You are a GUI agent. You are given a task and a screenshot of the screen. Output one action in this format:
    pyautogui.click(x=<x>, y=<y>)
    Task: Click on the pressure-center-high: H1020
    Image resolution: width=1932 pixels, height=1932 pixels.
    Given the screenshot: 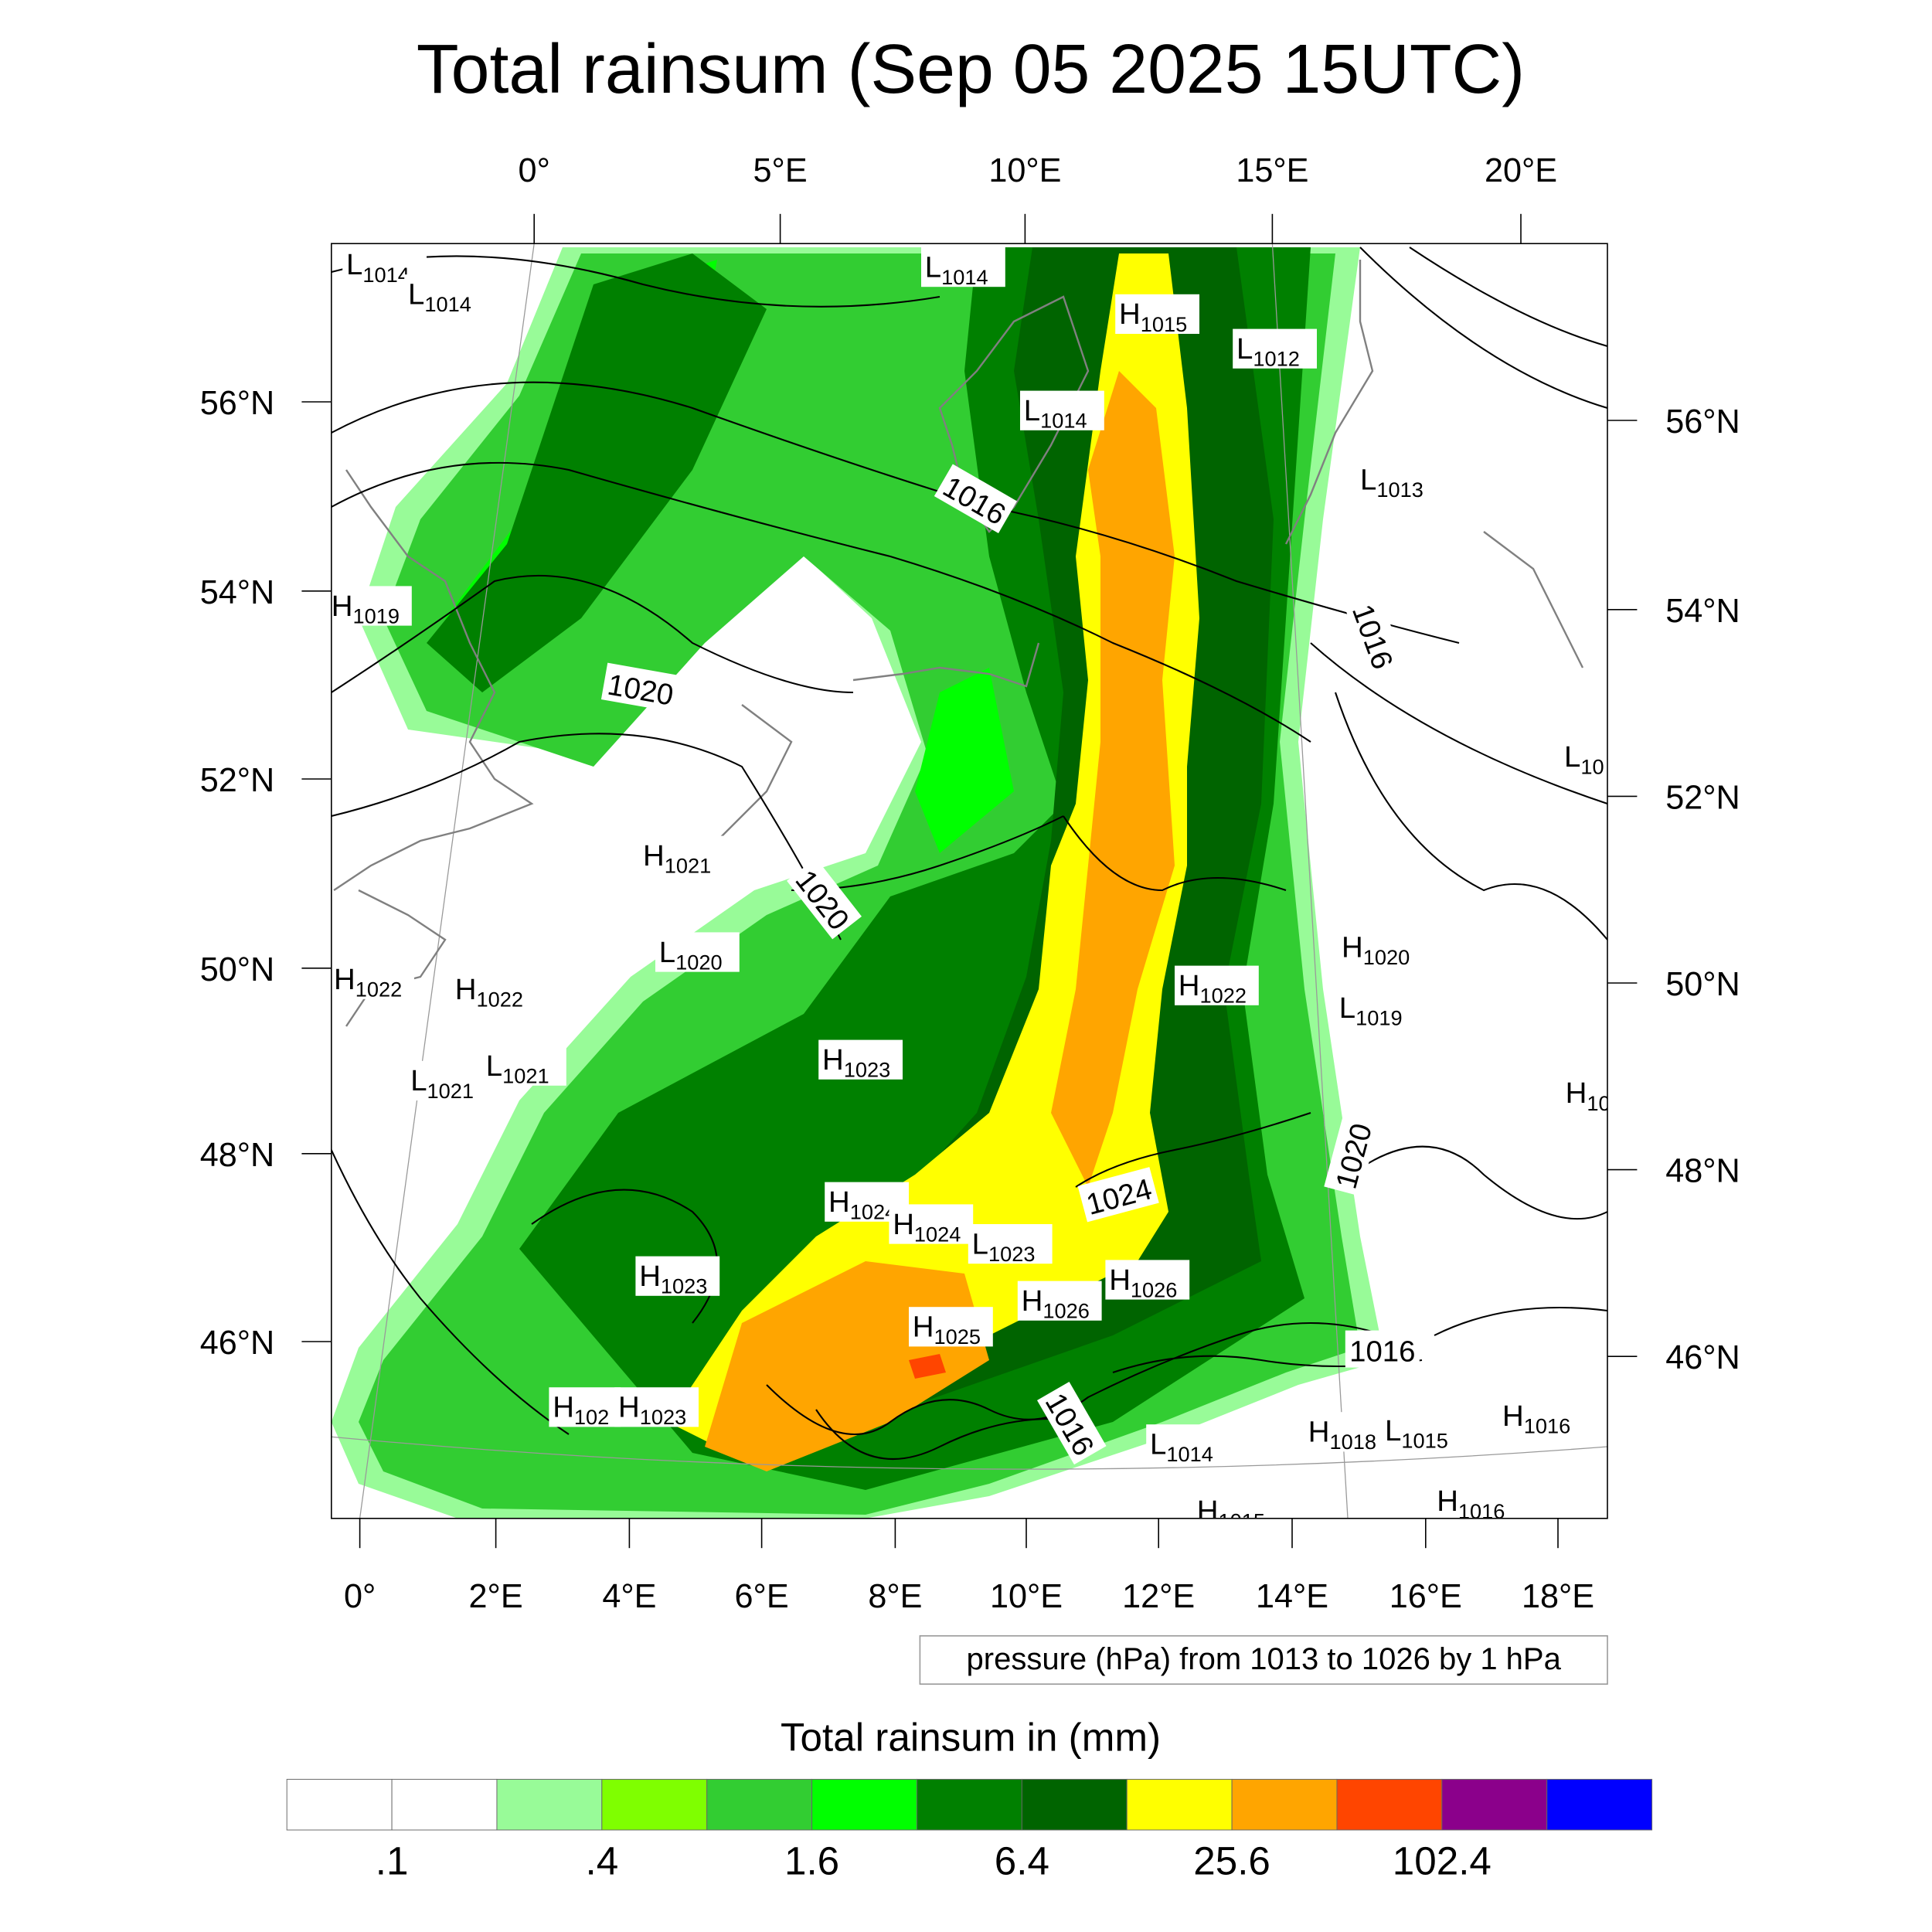 What is the action you would take?
    pyautogui.click(x=1380, y=948)
    